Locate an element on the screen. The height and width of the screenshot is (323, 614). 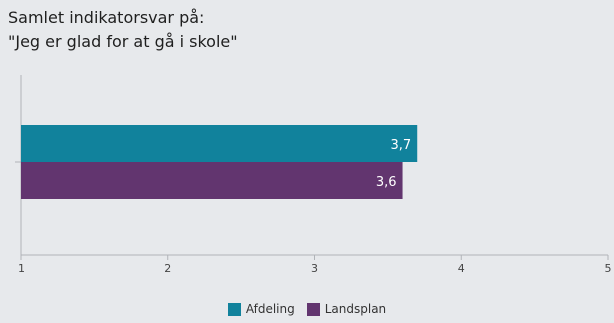
chart-title-line-2: "Jeg er glad for at gå i skole" is located at coordinates (123, 41).